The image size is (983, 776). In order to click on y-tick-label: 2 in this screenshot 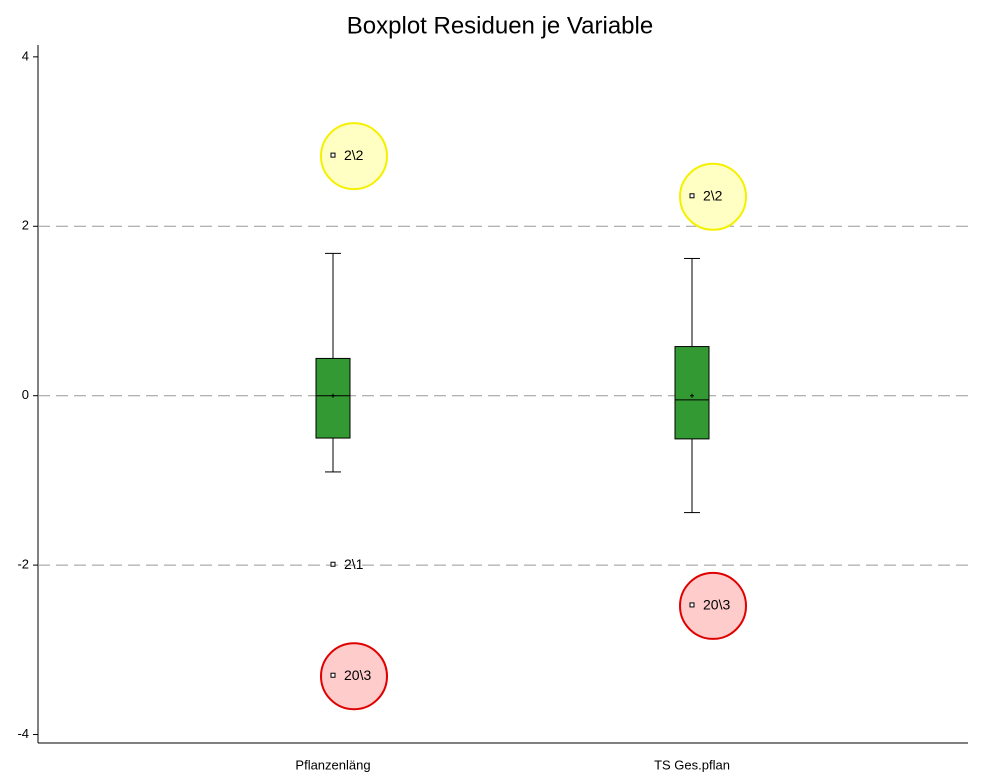, I will do `click(25, 225)`.